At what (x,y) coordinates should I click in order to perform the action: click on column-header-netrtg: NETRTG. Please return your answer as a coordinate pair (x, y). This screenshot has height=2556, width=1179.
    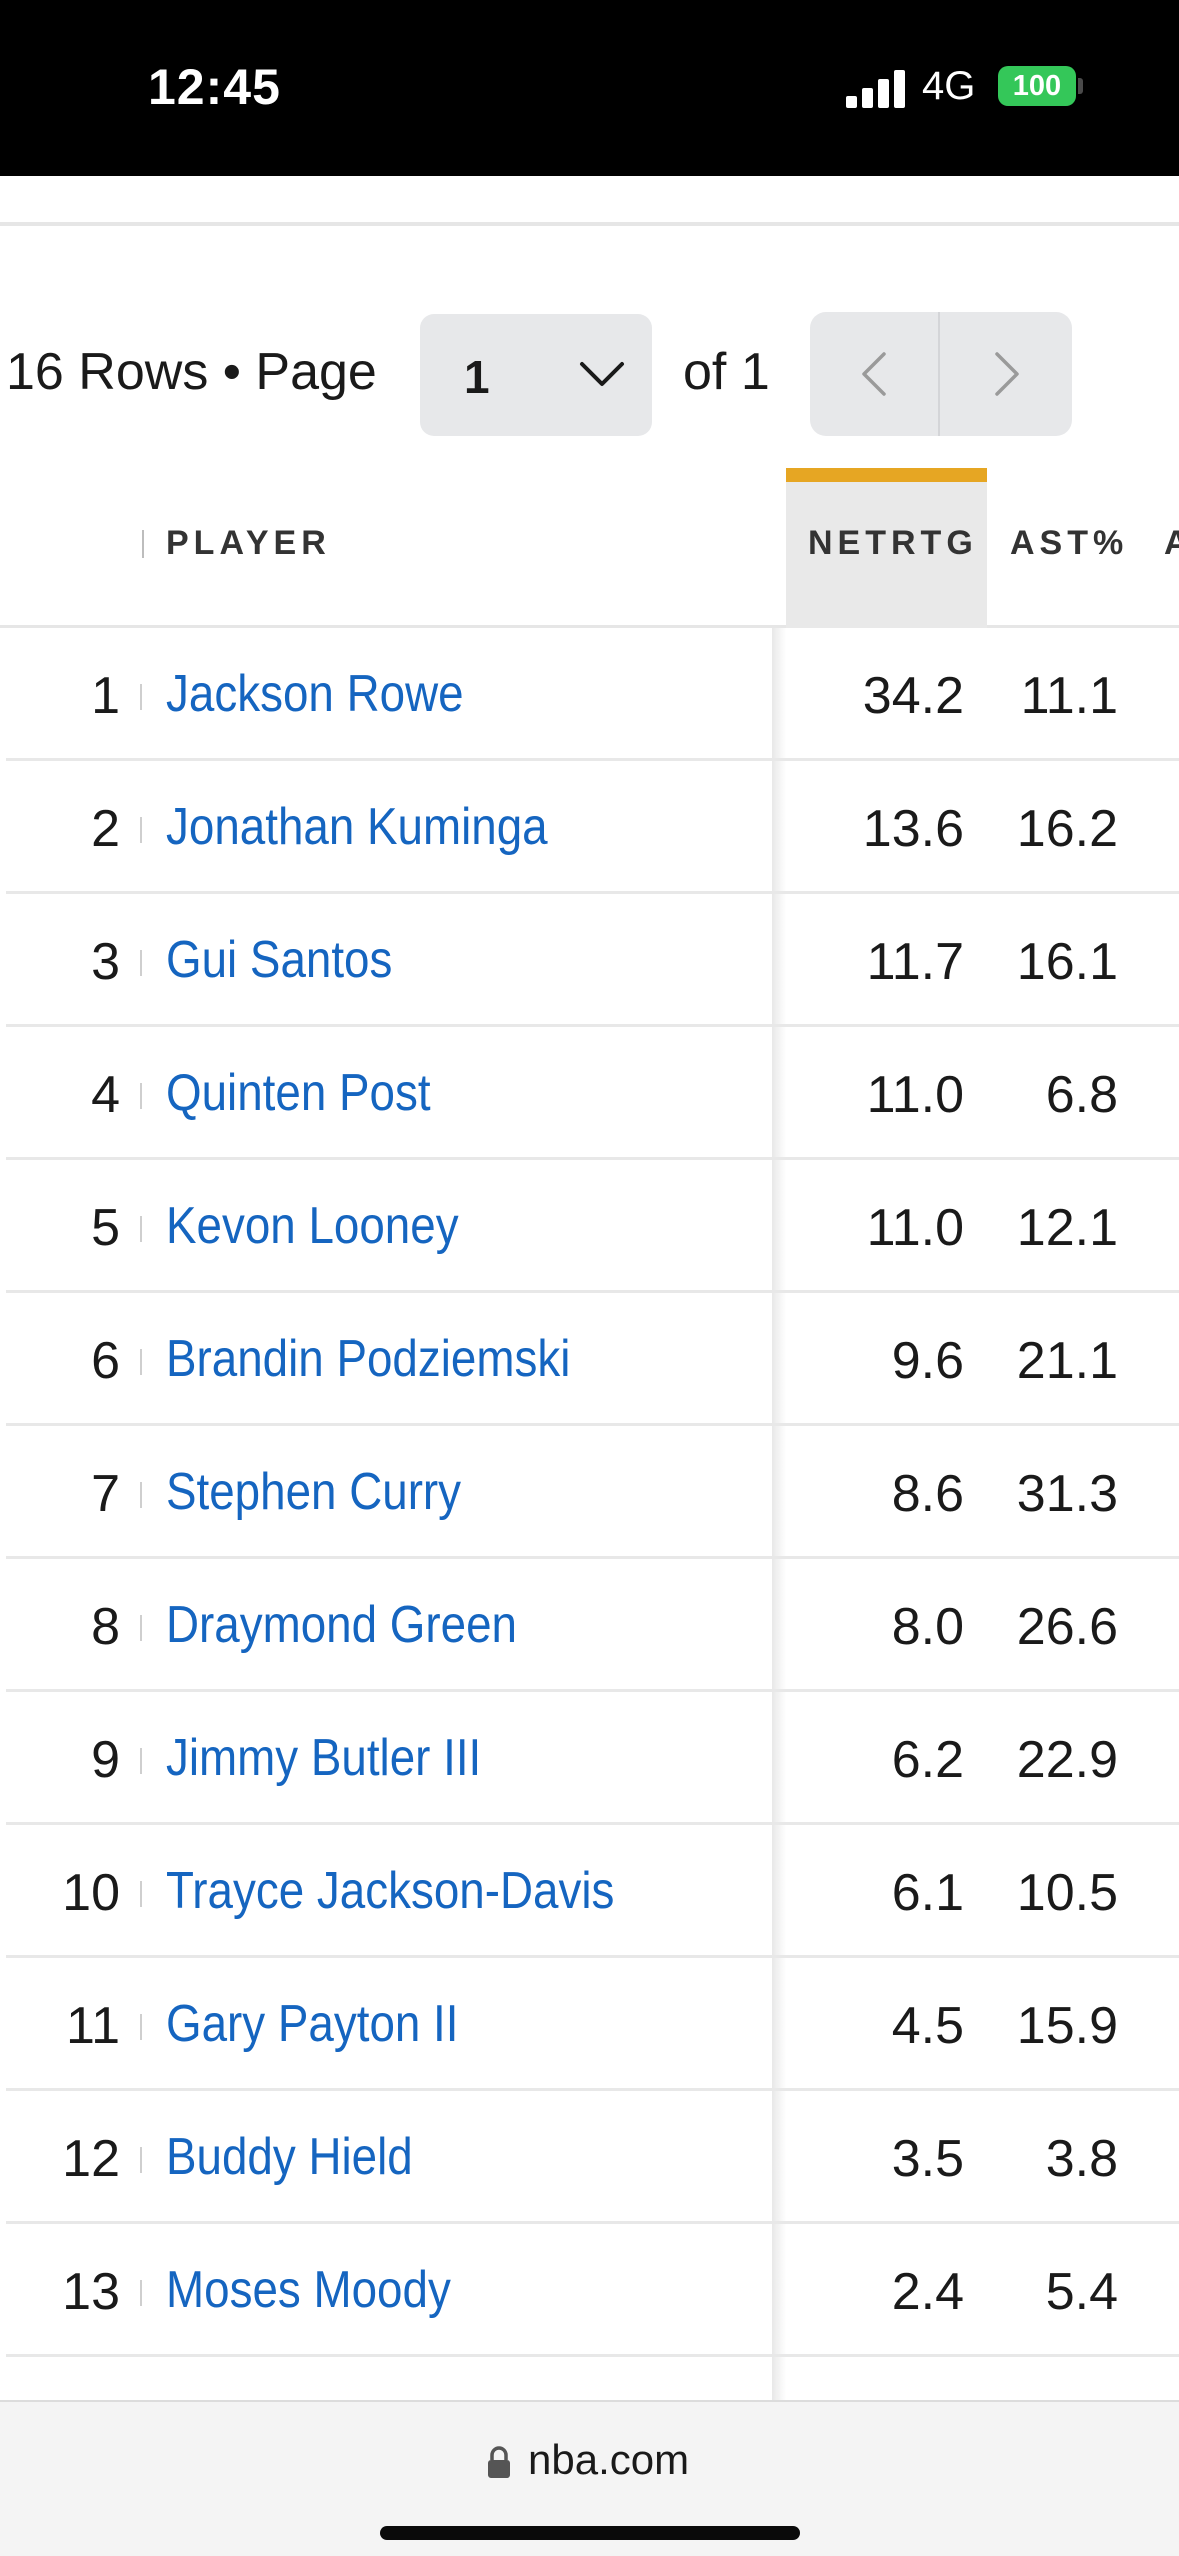
    Looking at the image, I should click on (893, 543).